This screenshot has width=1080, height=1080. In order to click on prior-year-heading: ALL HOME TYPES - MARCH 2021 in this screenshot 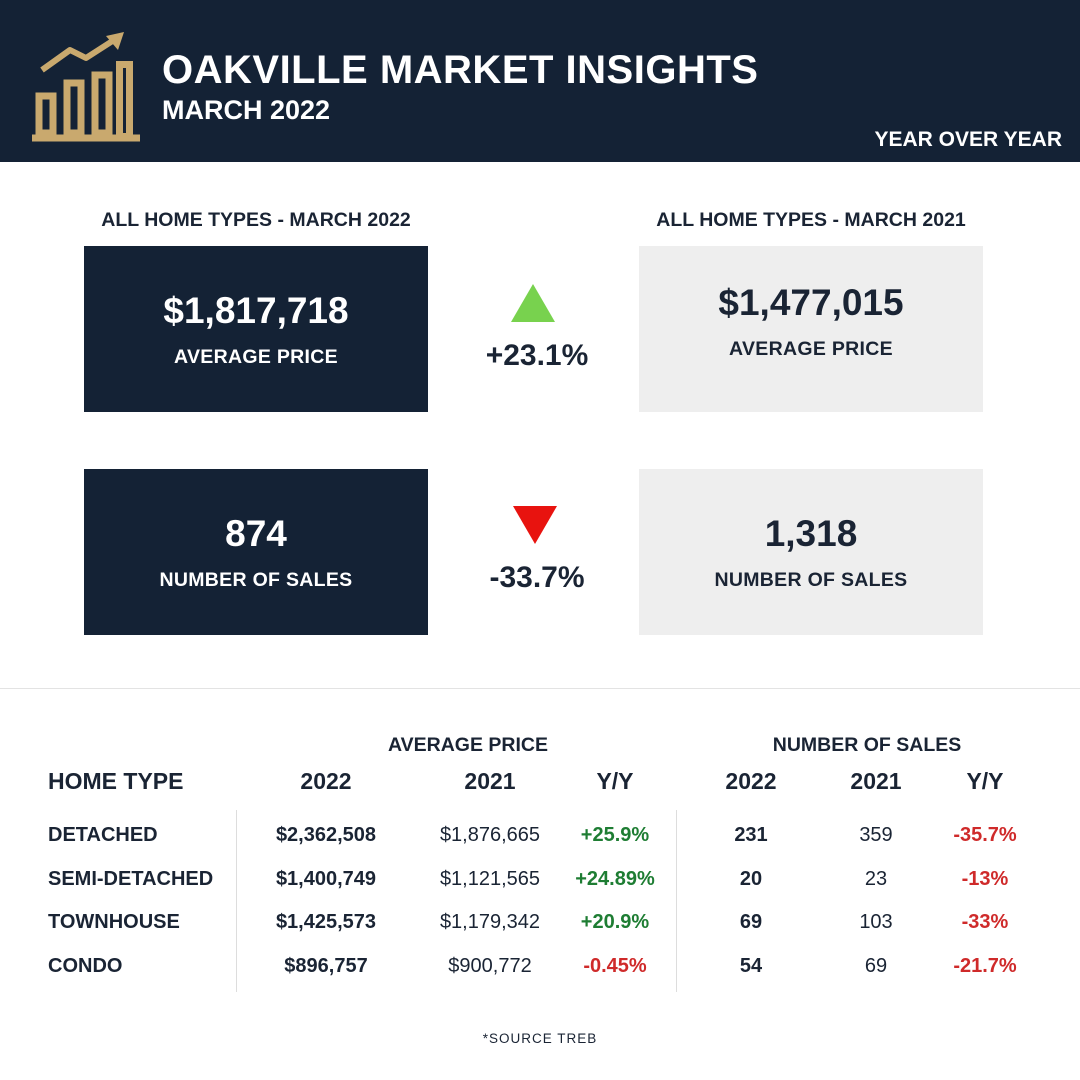, I will do `click(811, 220)`.